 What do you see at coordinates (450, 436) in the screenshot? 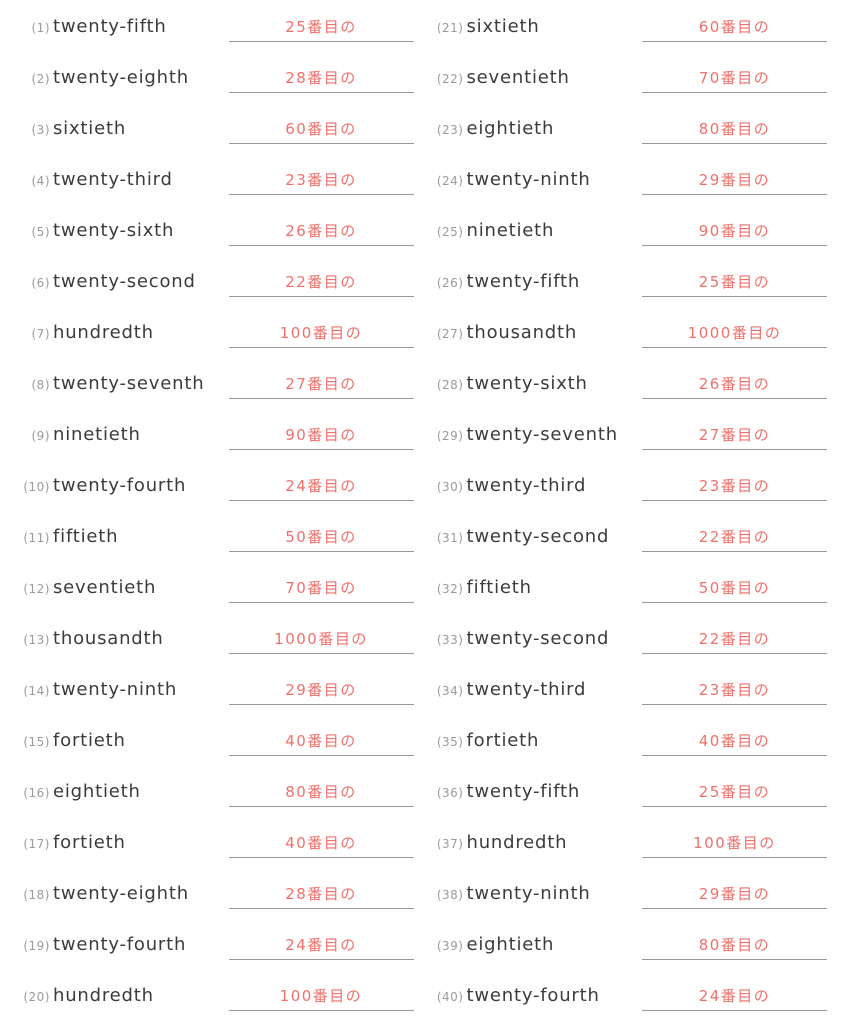
I see `item-number: (29)` at bounding box center [450, 436].